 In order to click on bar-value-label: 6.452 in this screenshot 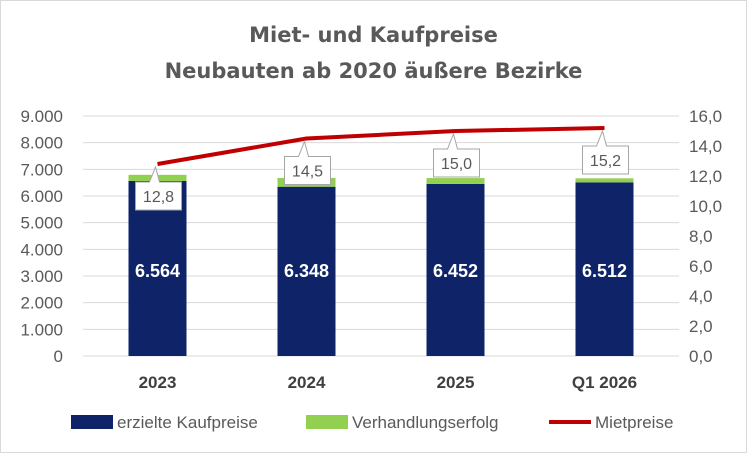, I will do `click(455, 271)`.